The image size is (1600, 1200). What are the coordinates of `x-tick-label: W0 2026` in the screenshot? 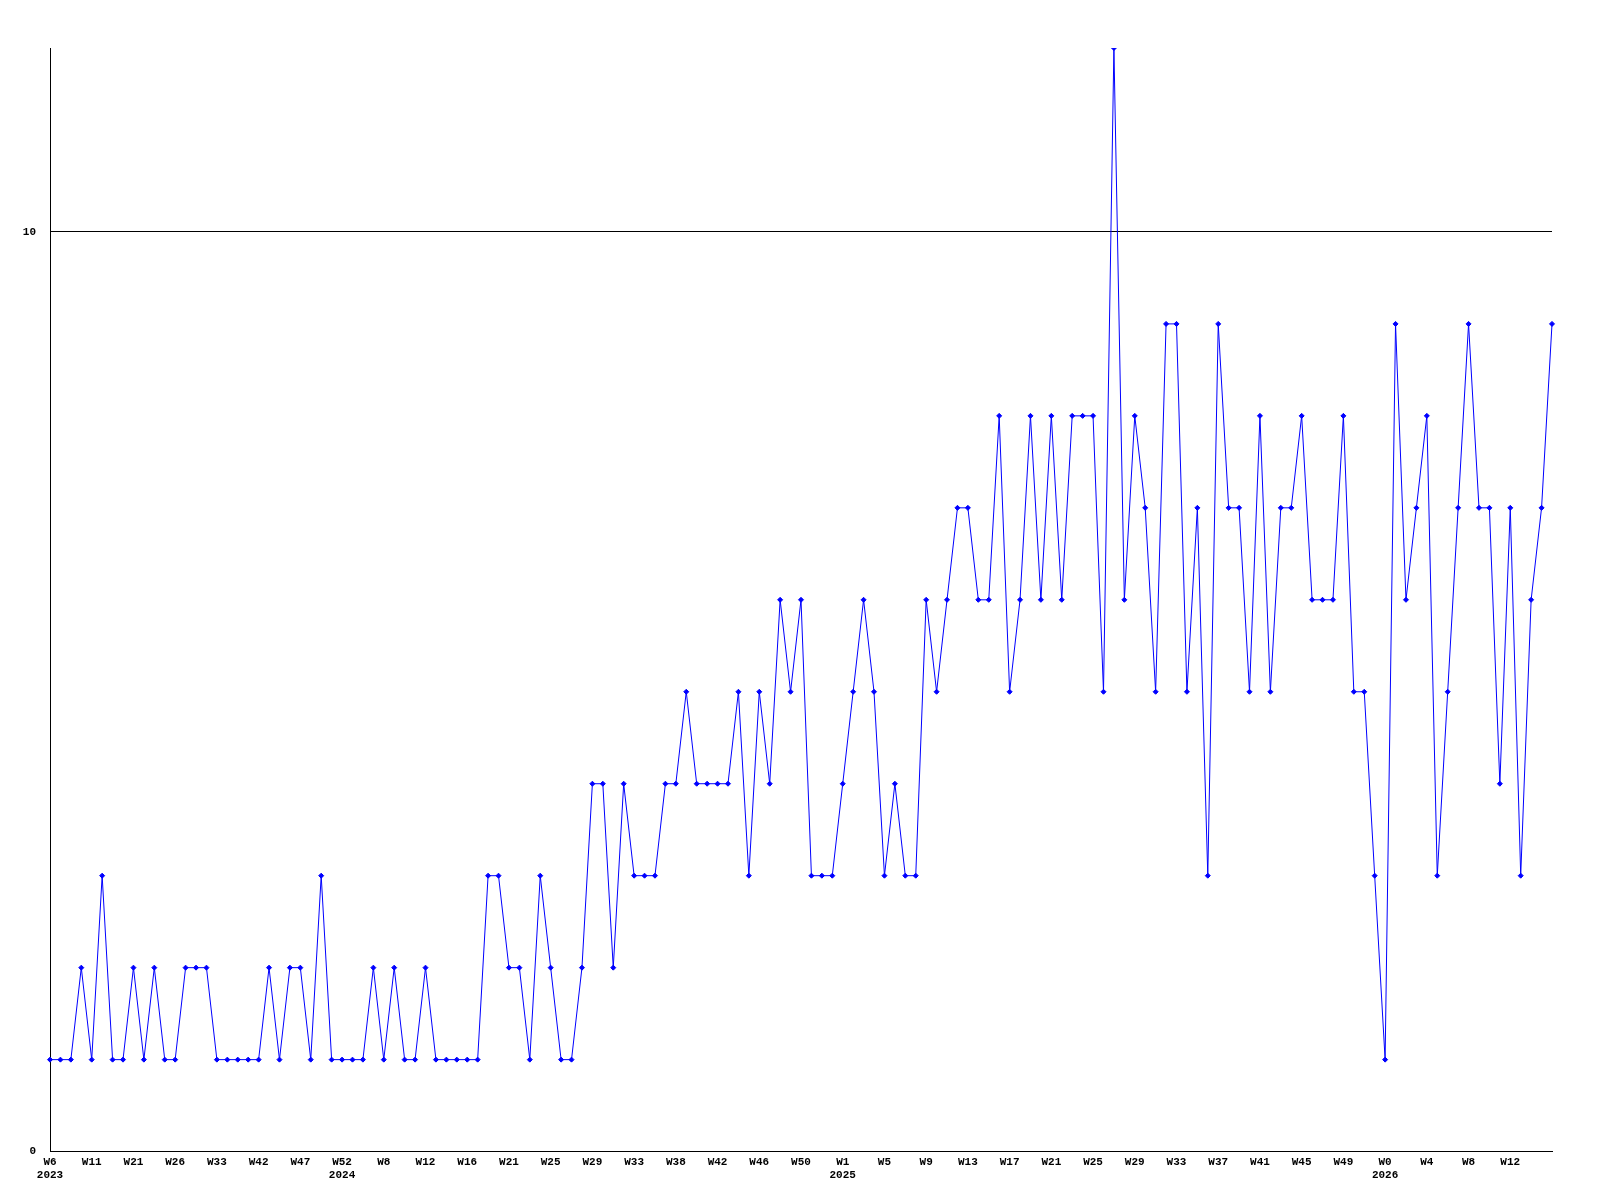 It's located at (1385, 1168).